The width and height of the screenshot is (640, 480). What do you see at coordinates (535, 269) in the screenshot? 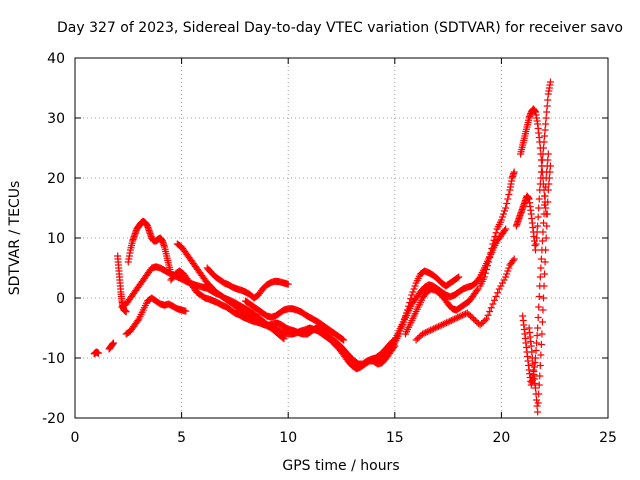
I see `series-track-s` at bounding box center [535, 269].